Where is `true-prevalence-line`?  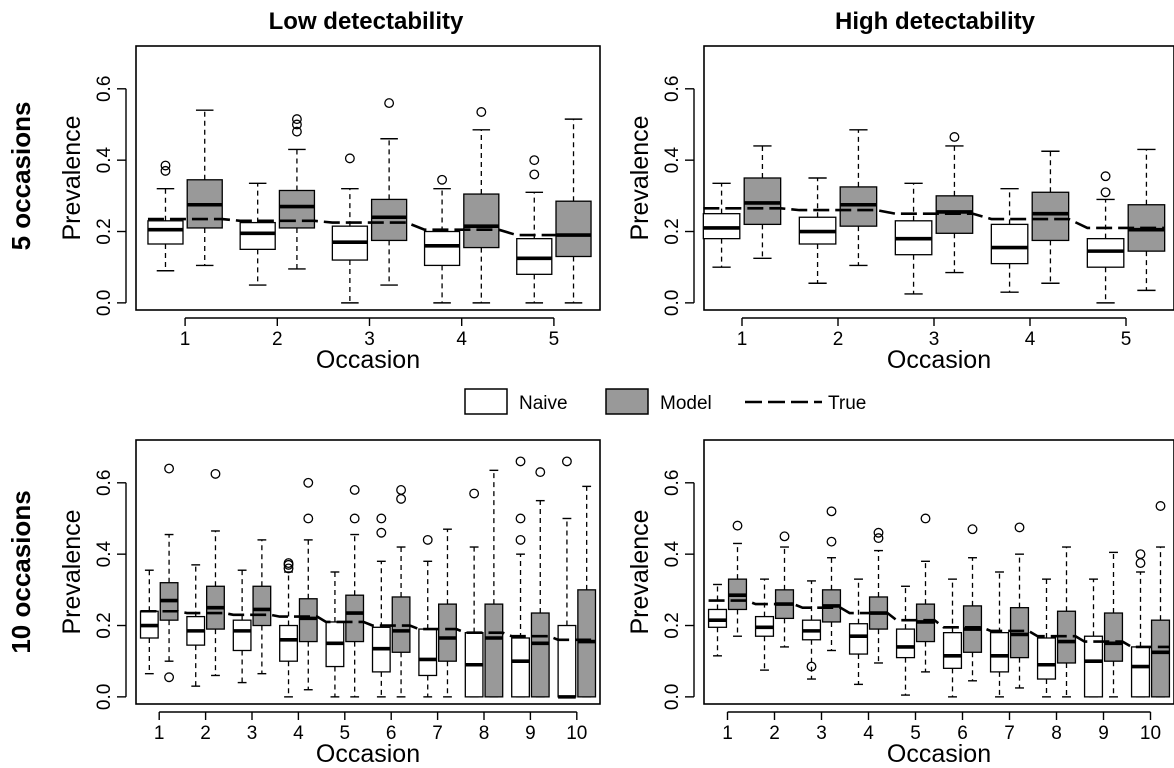
true-prevalence-line is located at coordinates (368, 625).